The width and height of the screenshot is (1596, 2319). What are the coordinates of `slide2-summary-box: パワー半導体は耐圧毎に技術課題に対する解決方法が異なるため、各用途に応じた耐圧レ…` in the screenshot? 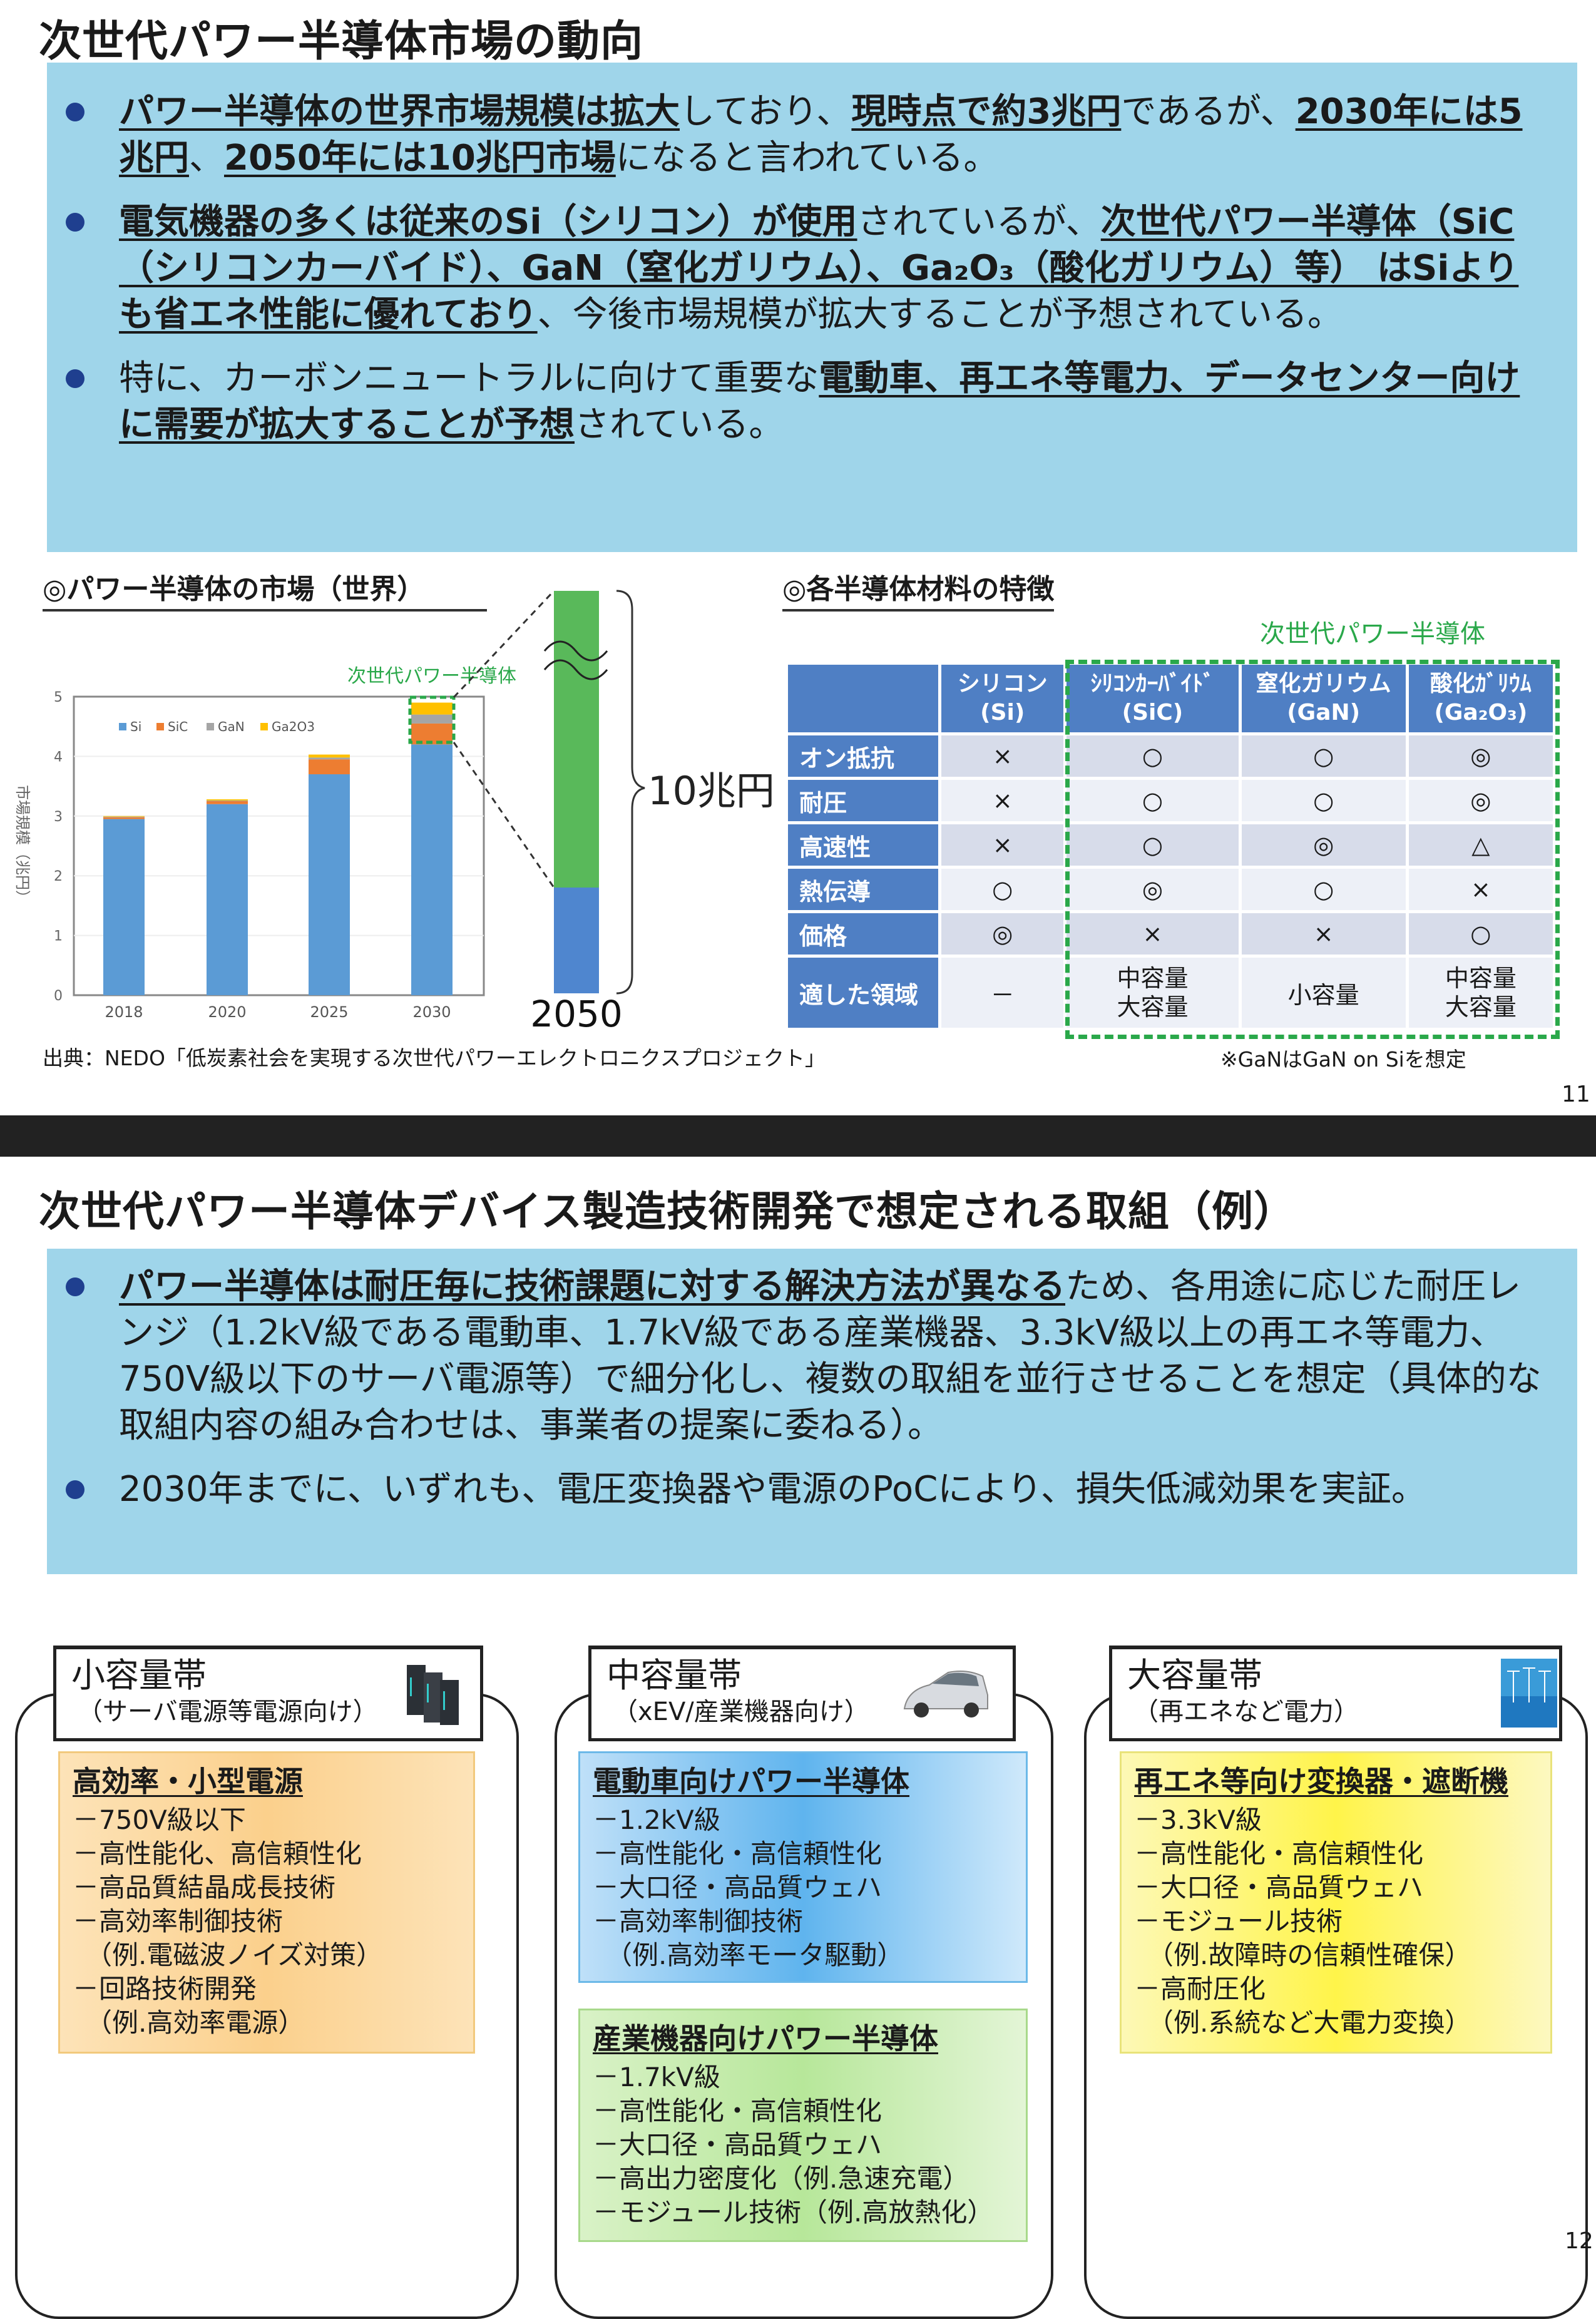 It's located at (812, 1411).